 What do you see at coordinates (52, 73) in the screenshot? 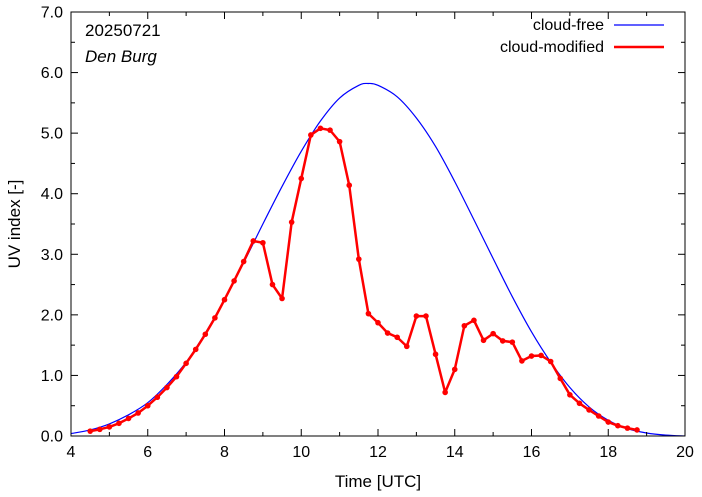
I see `y-tick-label: 6.0` at bounding box center [52, 73].